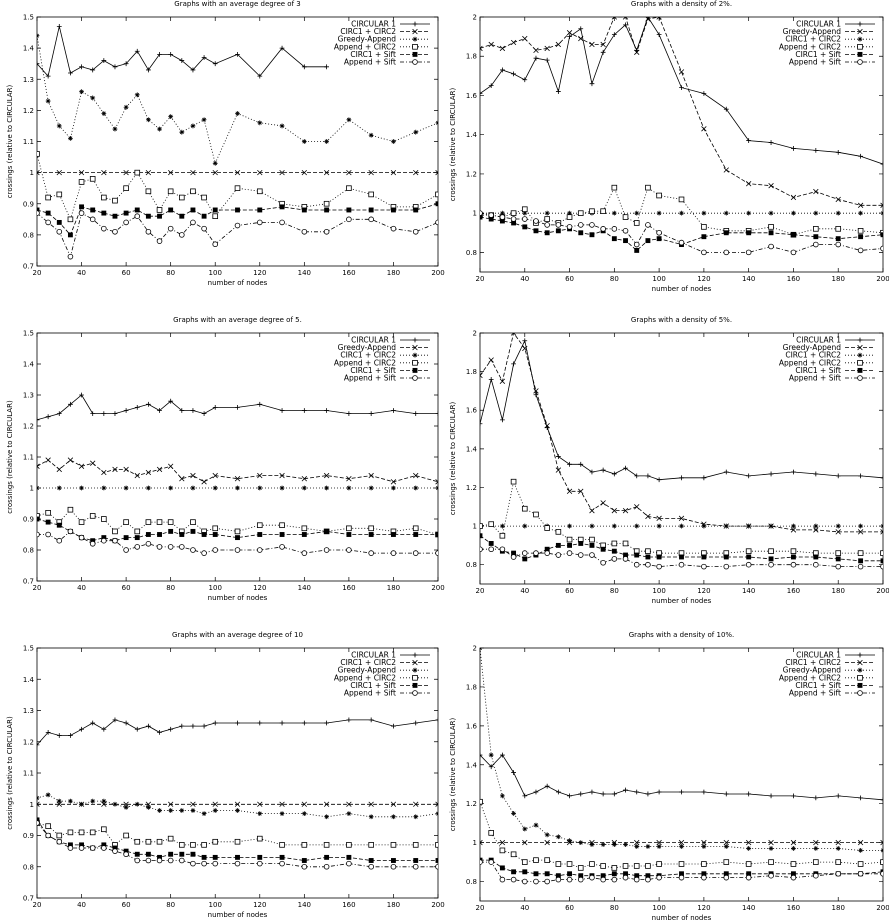 This screenshot has height=924, width=889. Describe the element at coordinates (365, 46) in the screenshot. I see `legend-label: Append + CIRC2` at that location.